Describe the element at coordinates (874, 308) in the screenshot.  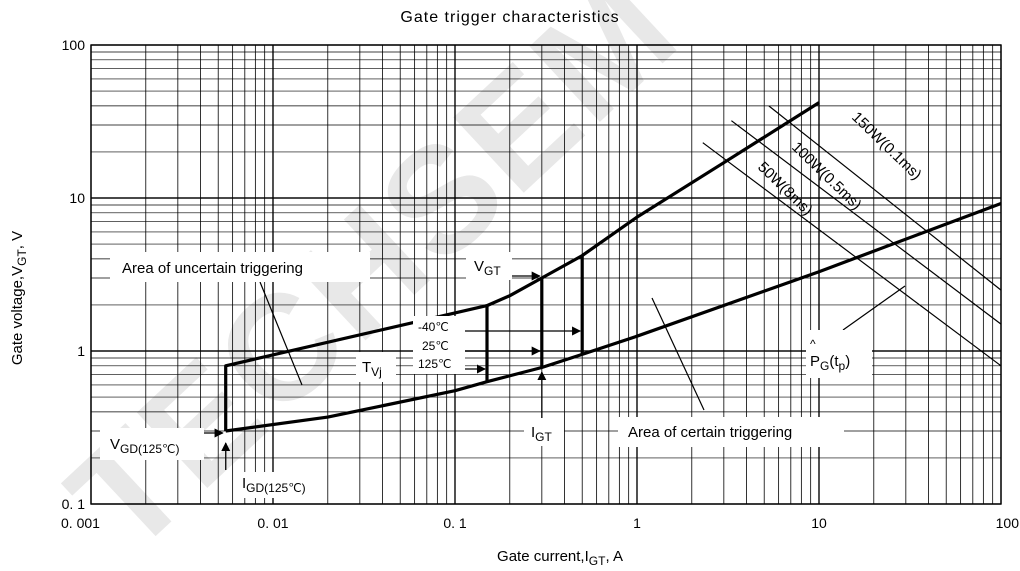
I see `pg-leader` at that location.